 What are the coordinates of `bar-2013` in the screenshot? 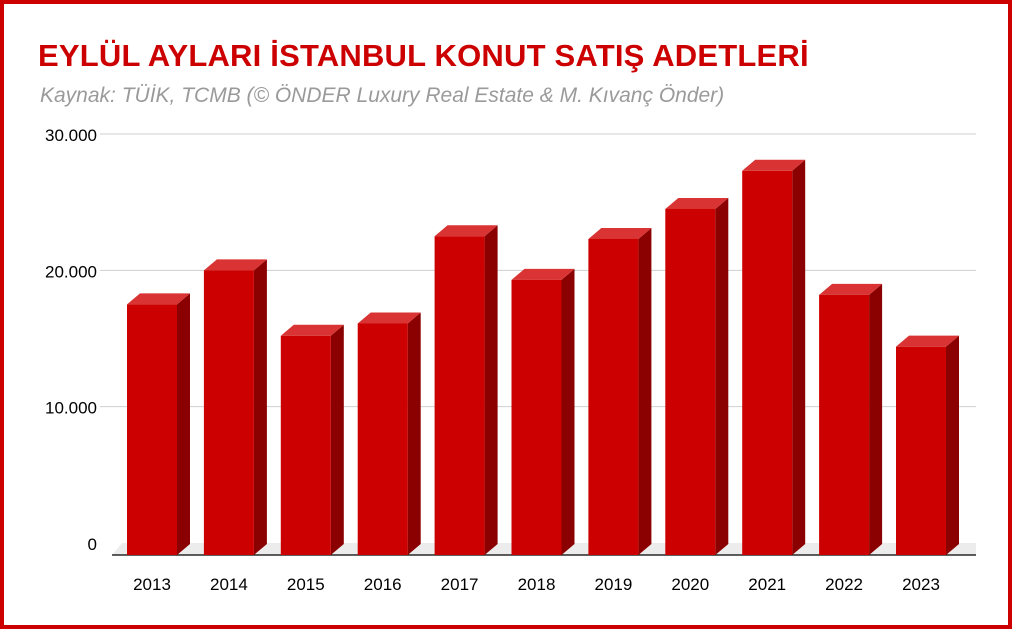 It's located at (158, 424).